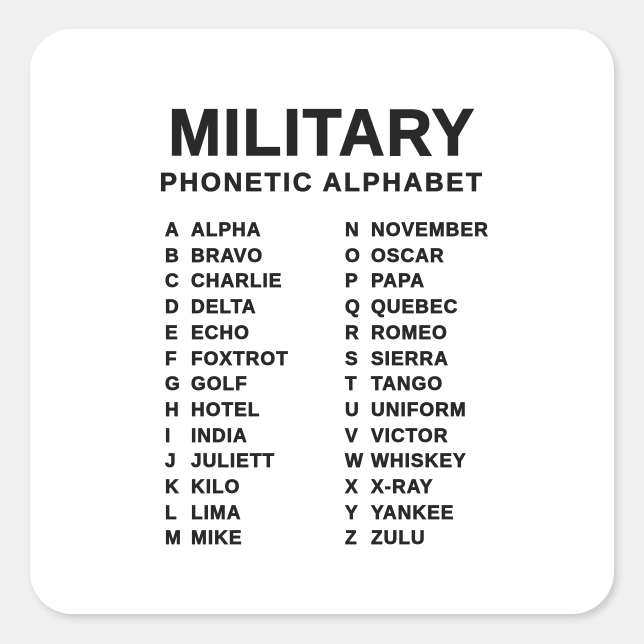  Describe the element at coordinates (255, 514) in the screenshot. I see `alphabet-row: L LIMA` at that location.